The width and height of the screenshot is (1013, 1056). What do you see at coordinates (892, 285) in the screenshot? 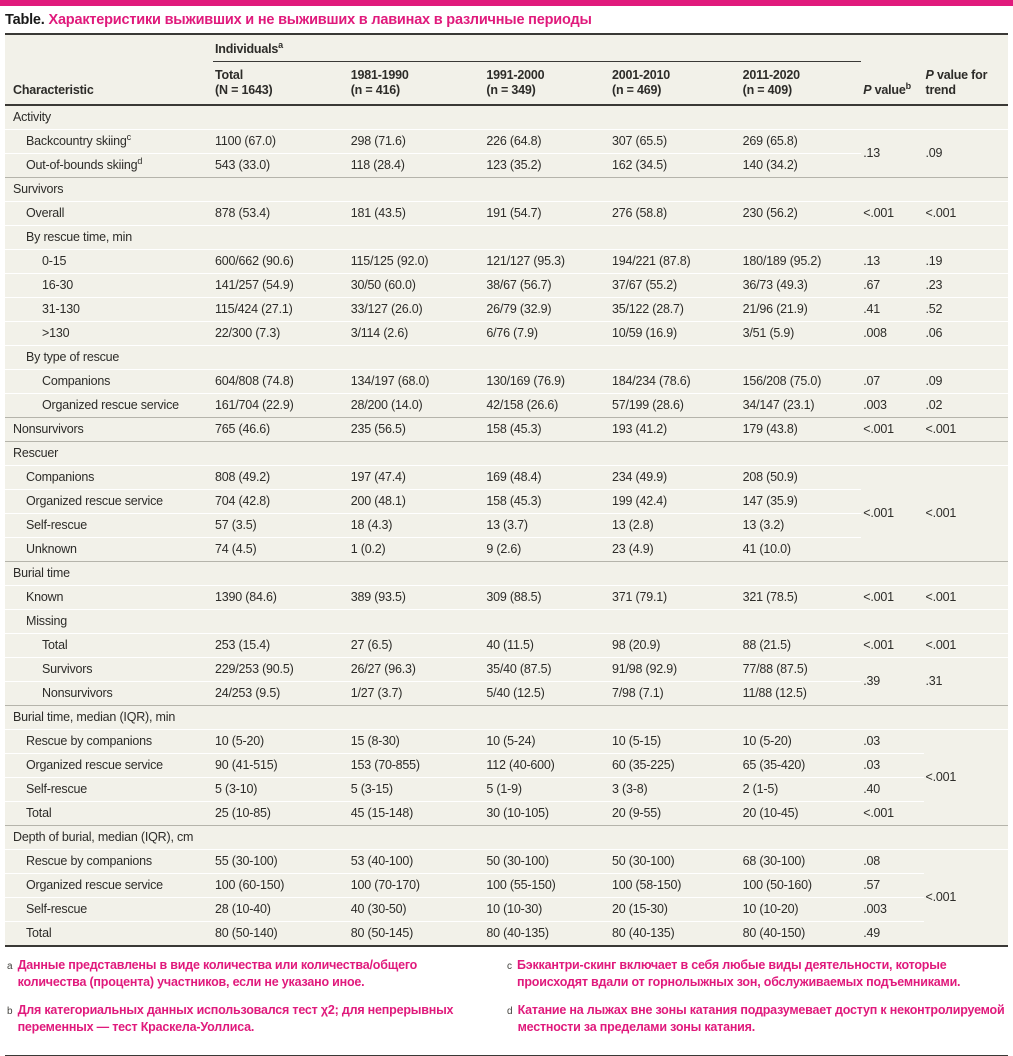
I see `p-value-cell: .67` at bounding box center [892, 285].